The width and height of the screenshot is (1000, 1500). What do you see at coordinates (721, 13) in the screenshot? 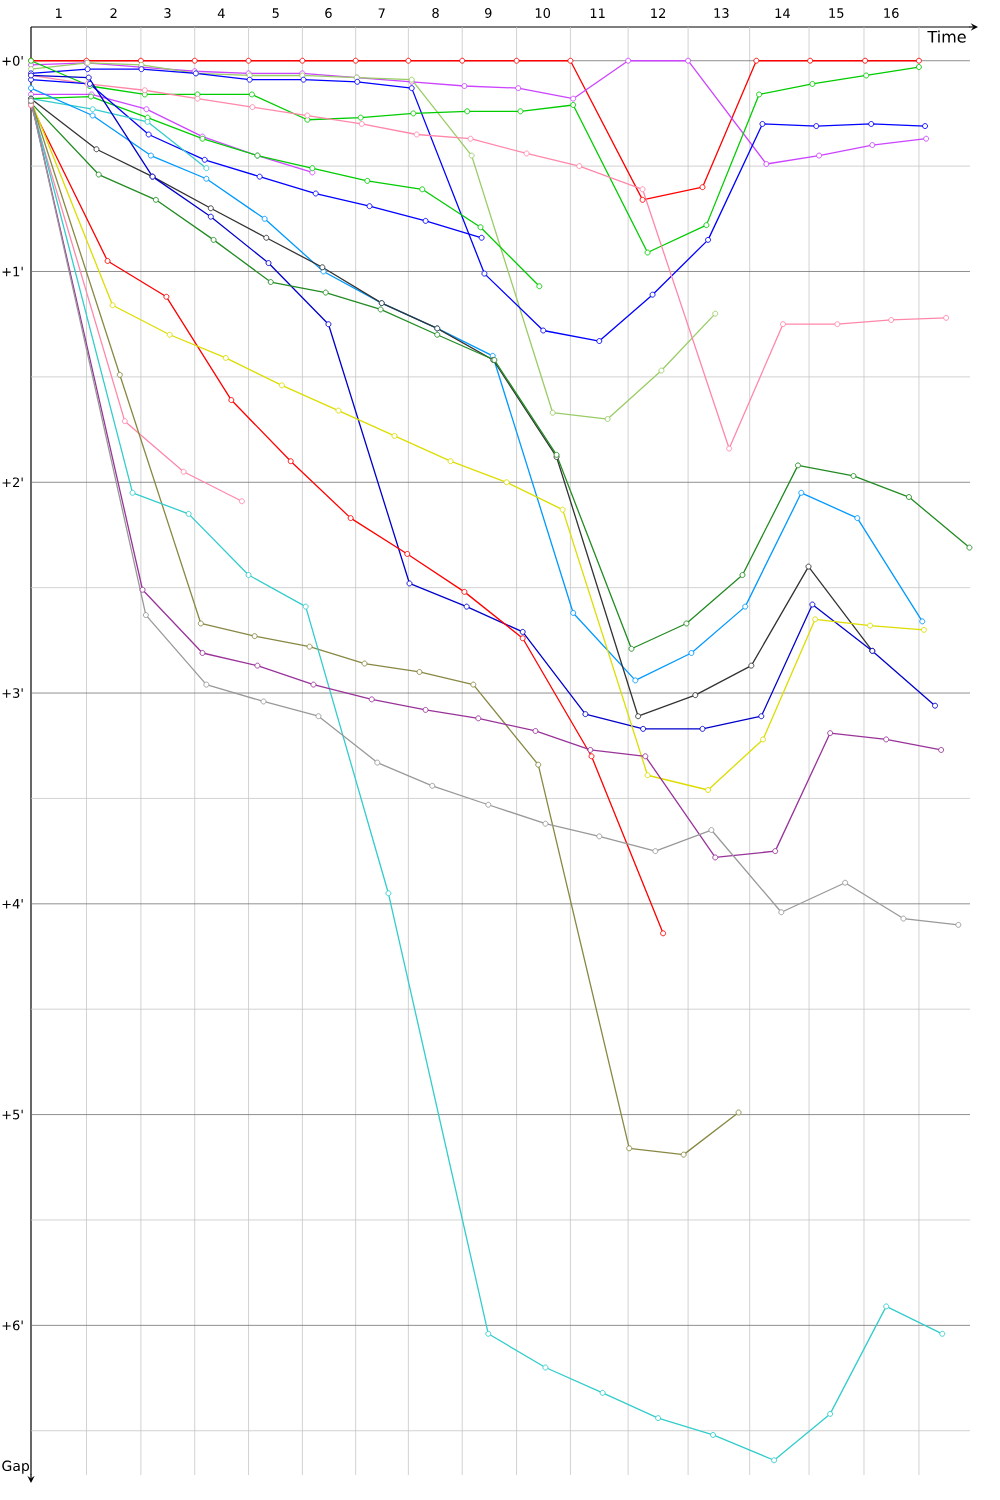
I see `x-tick-label: 13` at bounding box center [721, 13].